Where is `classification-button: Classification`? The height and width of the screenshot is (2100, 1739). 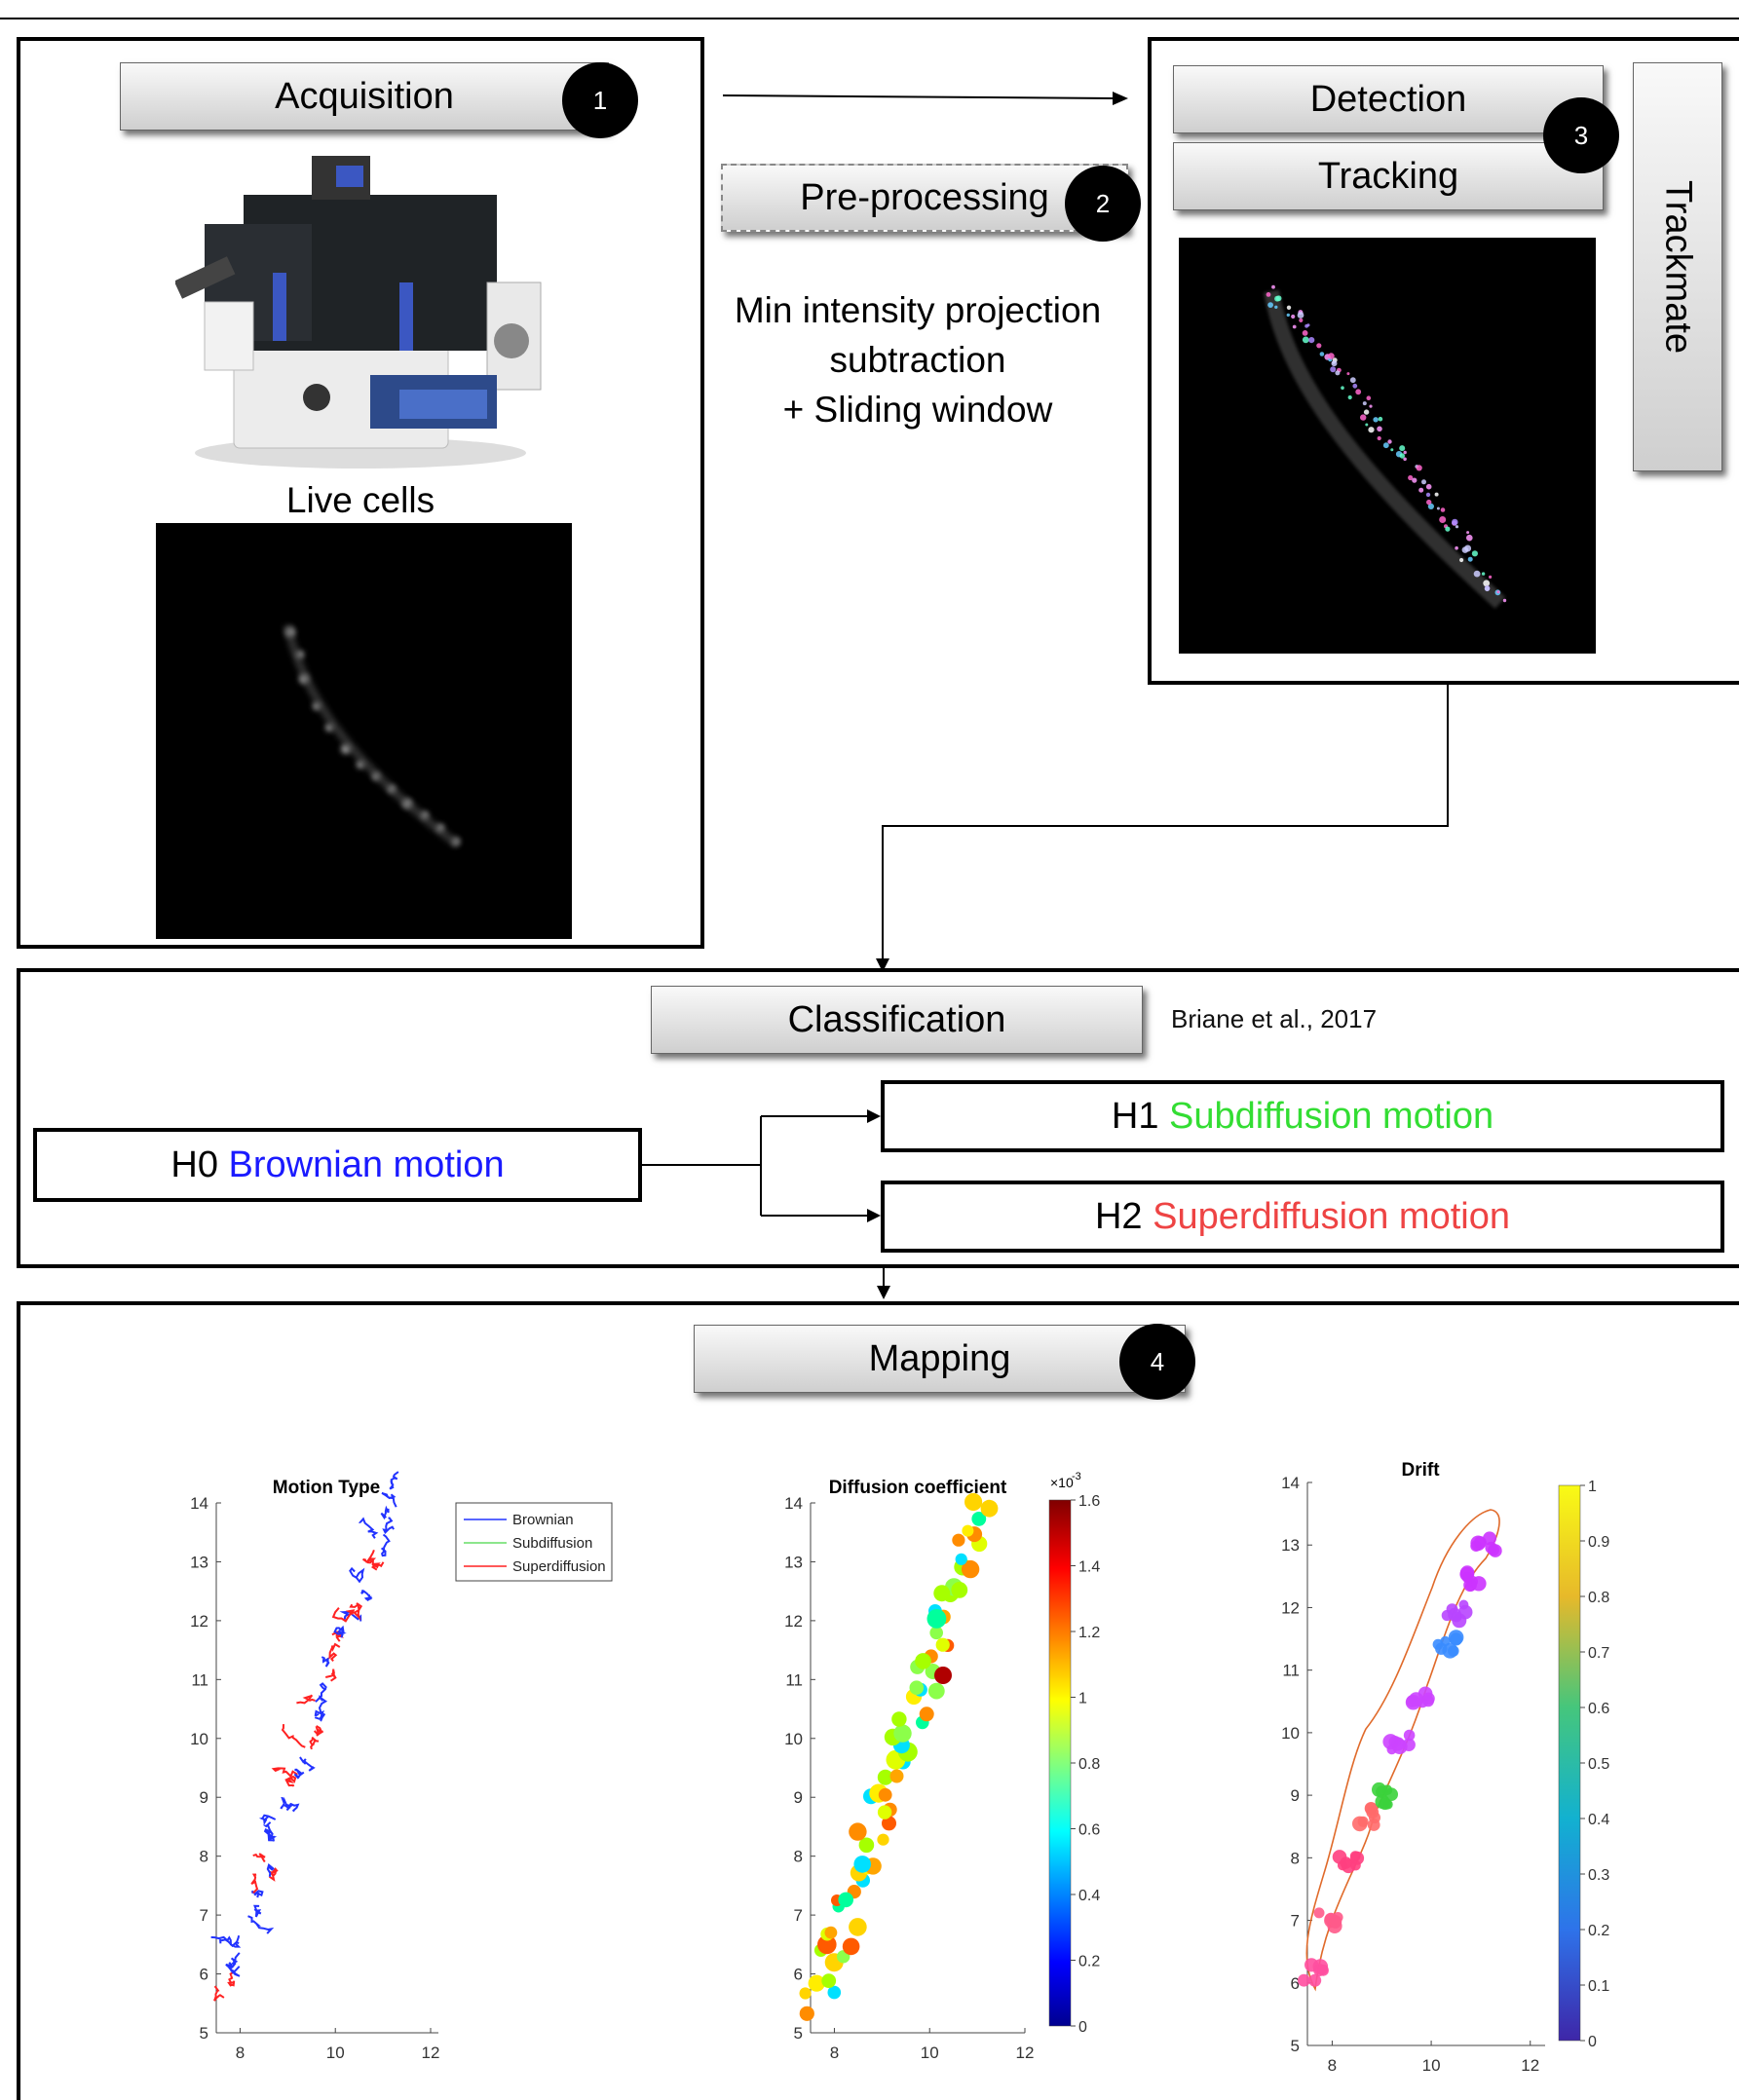
classification-button: Classification is located at coordinates (897, 1020).